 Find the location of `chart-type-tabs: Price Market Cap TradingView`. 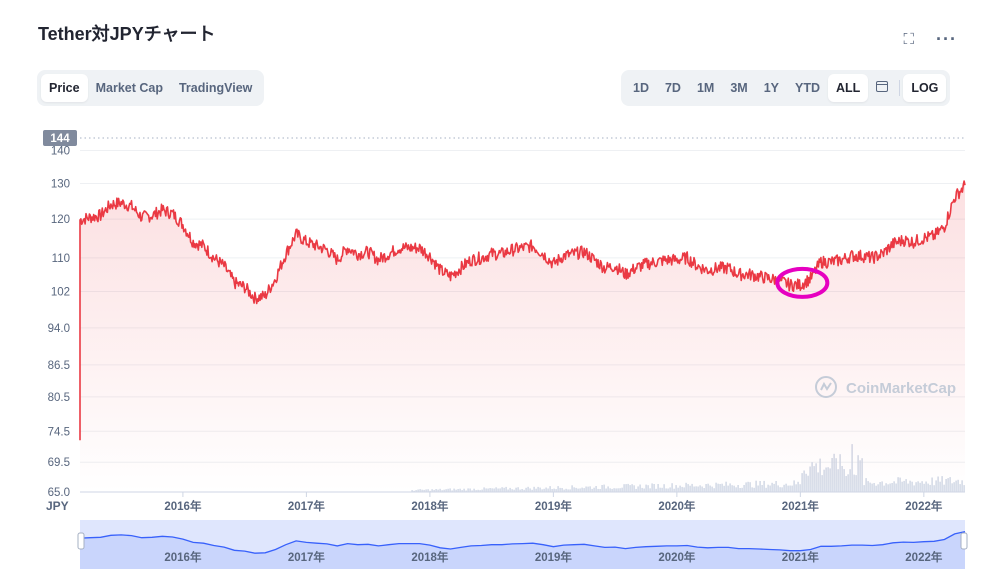

chart-type-tabs: Price Market Cap TradingView is located at coordinates (151, 88).